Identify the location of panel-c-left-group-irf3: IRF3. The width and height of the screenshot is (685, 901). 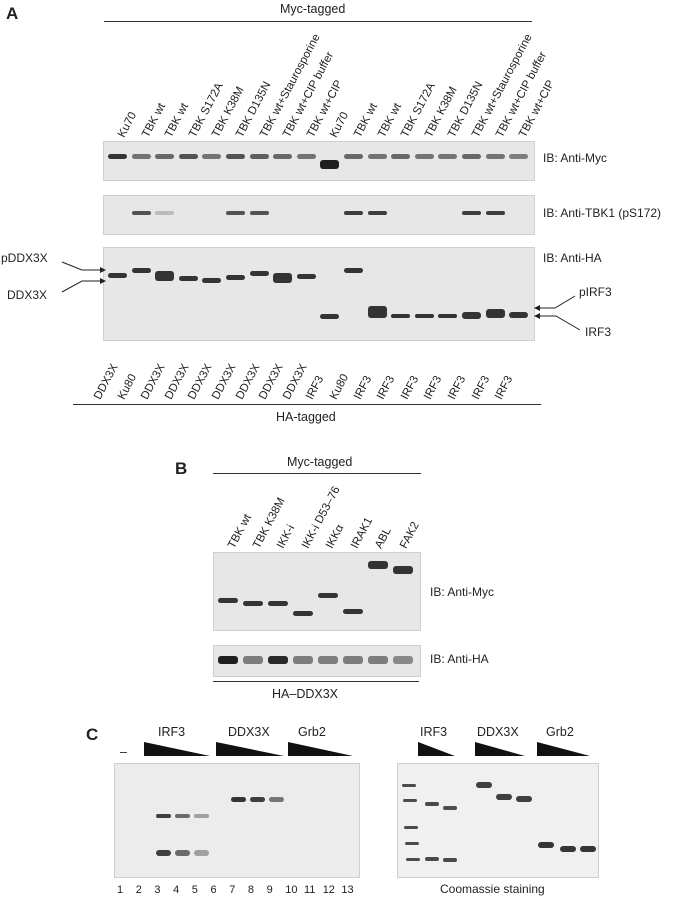
(172, 732).